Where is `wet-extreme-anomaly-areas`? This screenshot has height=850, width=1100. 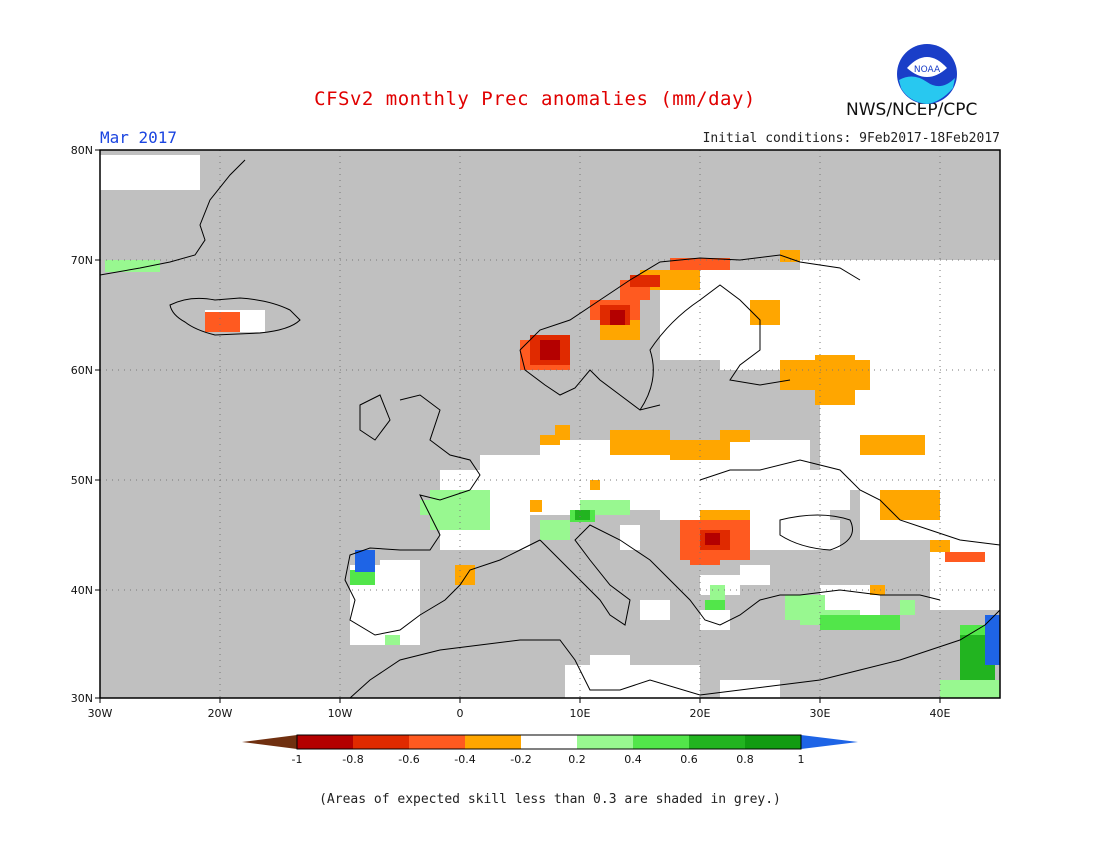
wet-extreme-anomaly-areas is located at coordinates (677, 607).